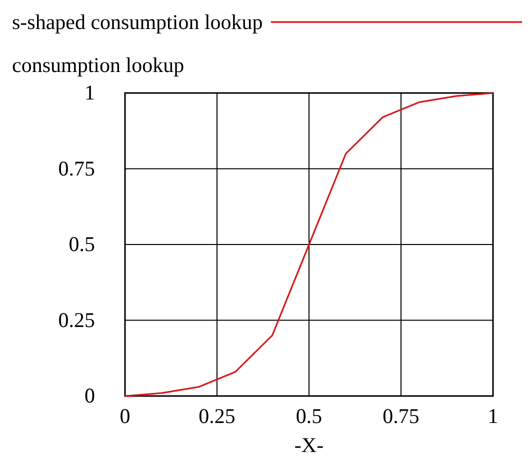  What do you see at coordinates (401, 416) in the screenshot?
I see `x-tick-label: 0.75` at bounding box center [401, 416].